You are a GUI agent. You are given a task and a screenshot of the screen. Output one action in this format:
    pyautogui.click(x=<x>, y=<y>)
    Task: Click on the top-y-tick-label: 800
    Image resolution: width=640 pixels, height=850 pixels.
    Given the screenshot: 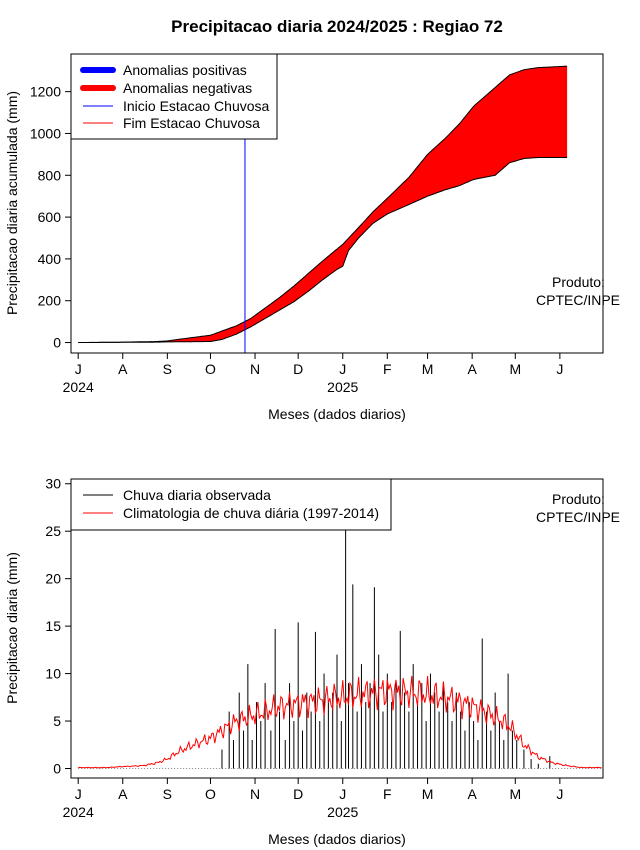 What is the action you would take?
    pyautogui.click(x=50, y=175)
    